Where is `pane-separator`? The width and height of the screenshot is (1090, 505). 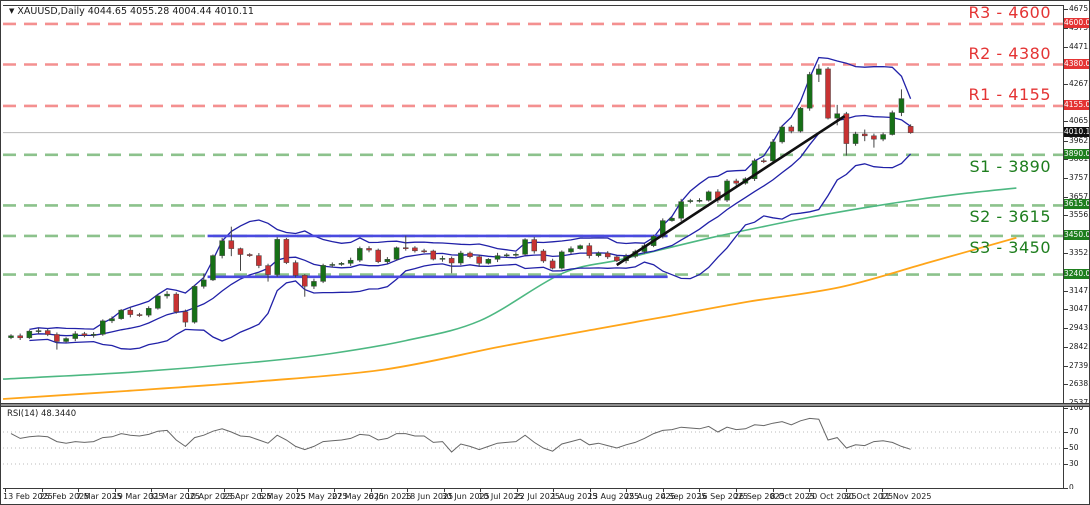
pane-separator is located at coordinates (545, 405).